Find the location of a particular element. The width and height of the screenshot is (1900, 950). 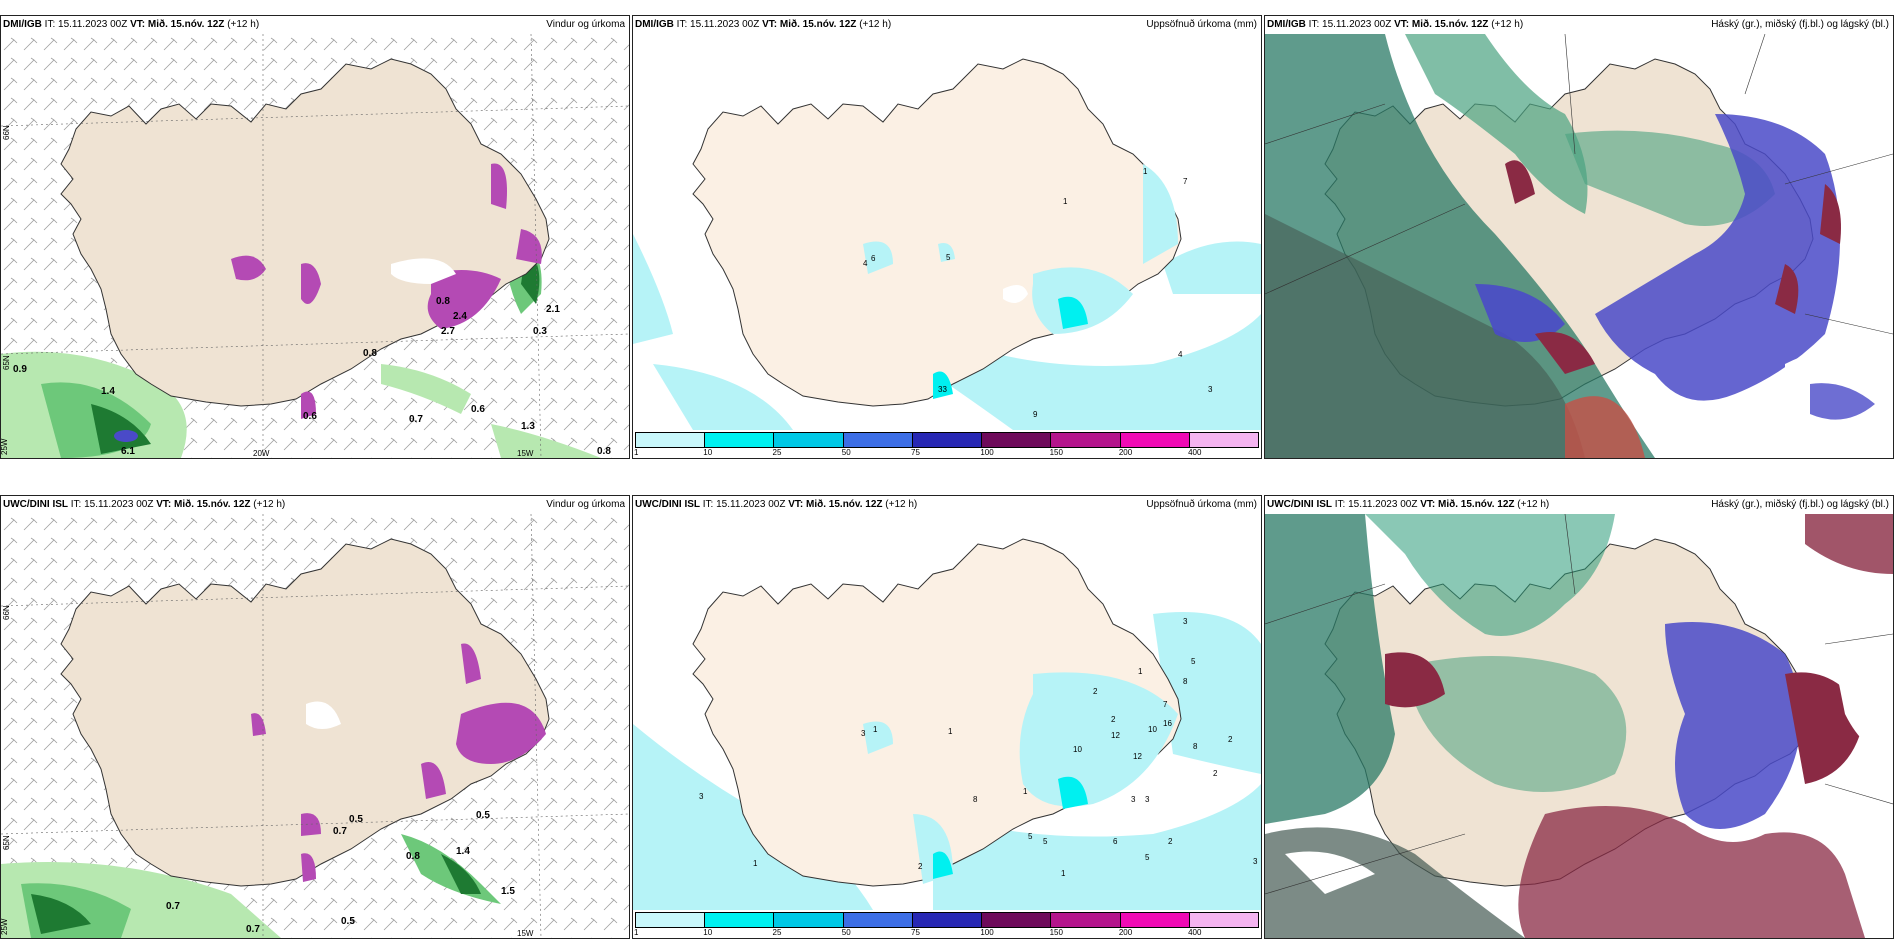

model-name: DMI/IGB is located at coordinates (1286, 24).